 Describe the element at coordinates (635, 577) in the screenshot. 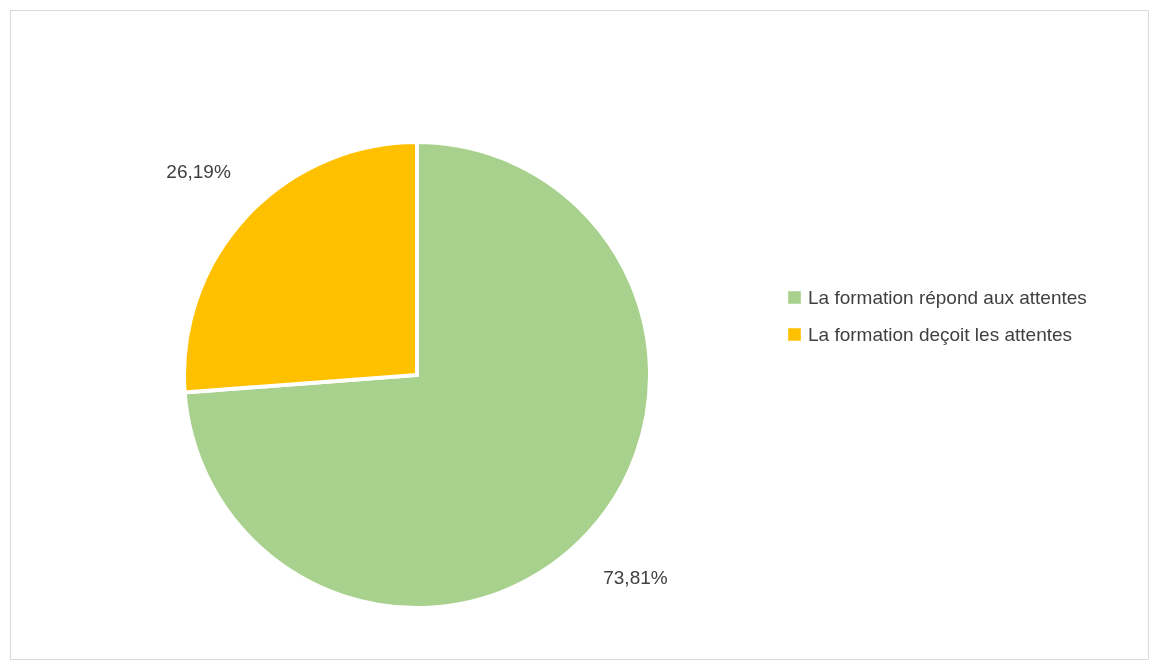

I see `data-label: 73,81%` at that location.